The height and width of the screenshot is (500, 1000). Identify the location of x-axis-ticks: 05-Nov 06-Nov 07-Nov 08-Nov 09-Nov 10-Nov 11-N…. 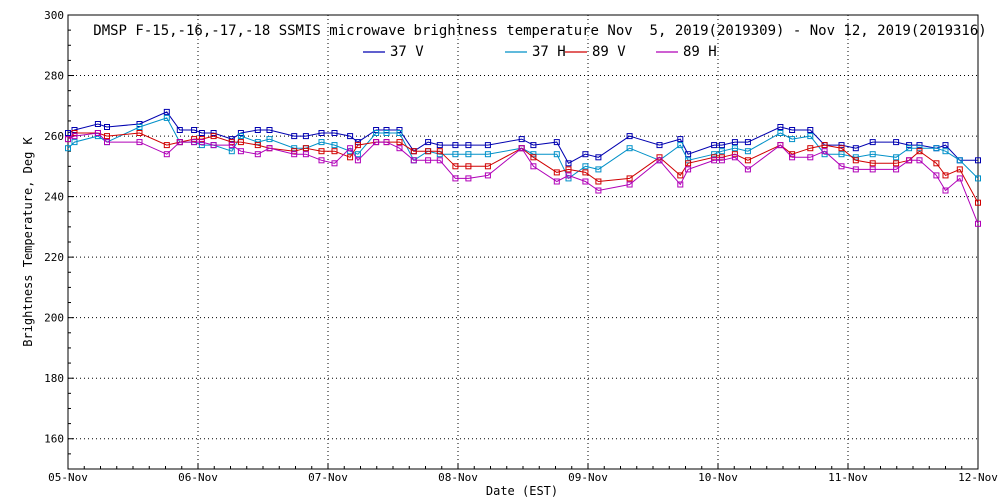
(523, 473).